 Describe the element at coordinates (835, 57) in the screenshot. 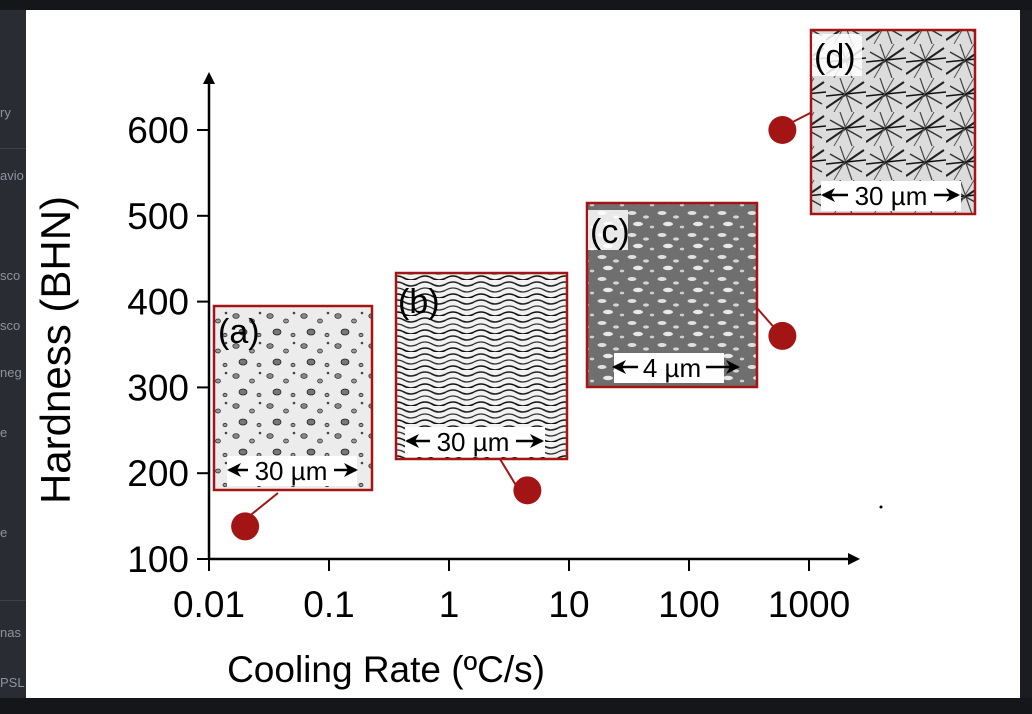

I see `inset-d-label: (d)` at that location.